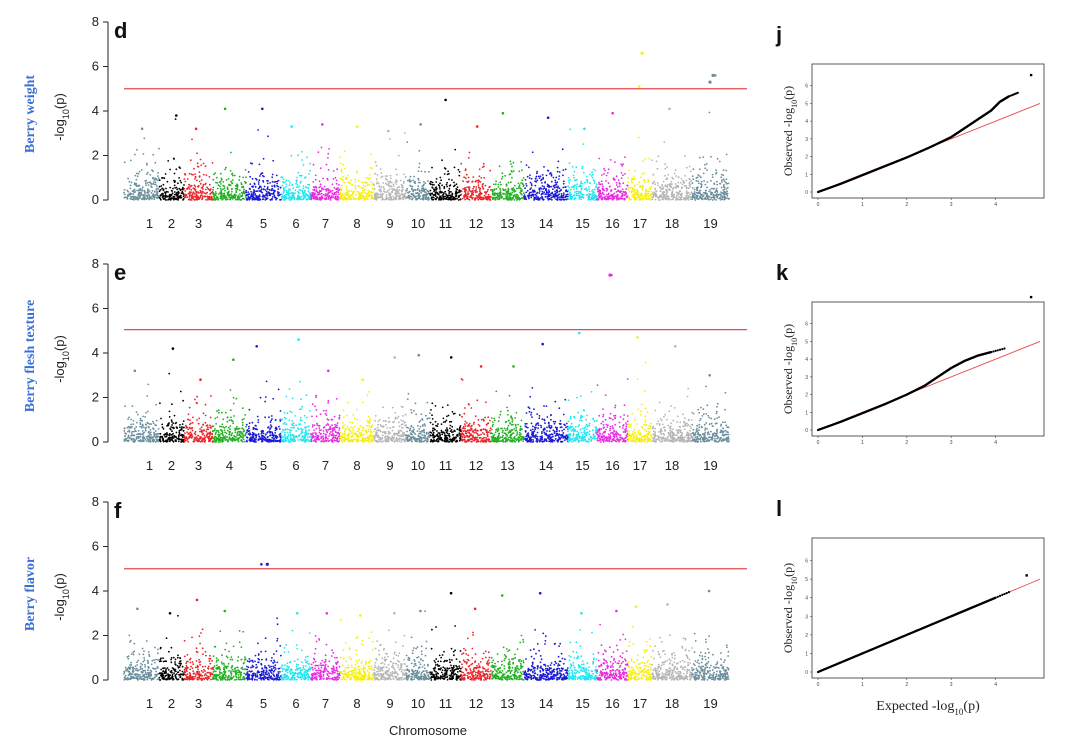 Image resolution: width=1080 pixels, height=743 pixels. I want to click on snp-peak-point, so click(445, 100).